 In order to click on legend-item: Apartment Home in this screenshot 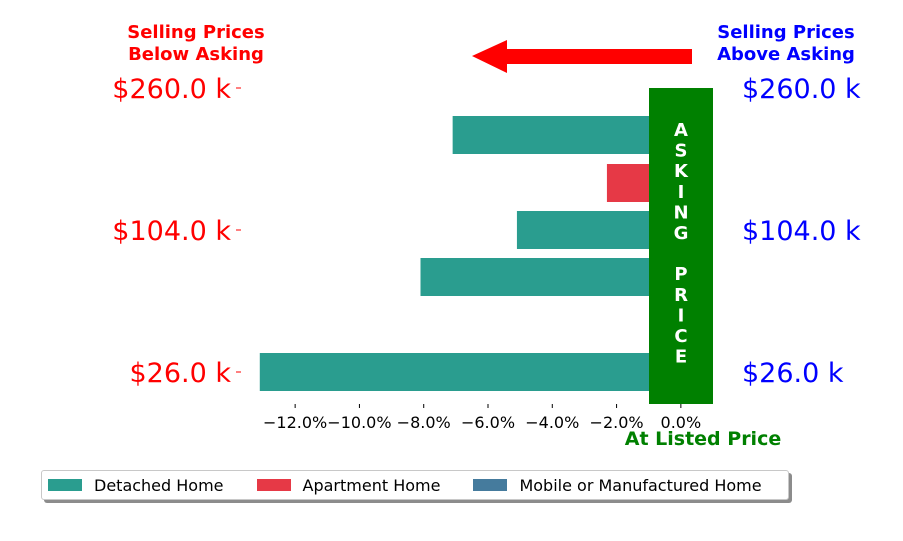, I will do `click(348, 485)`.